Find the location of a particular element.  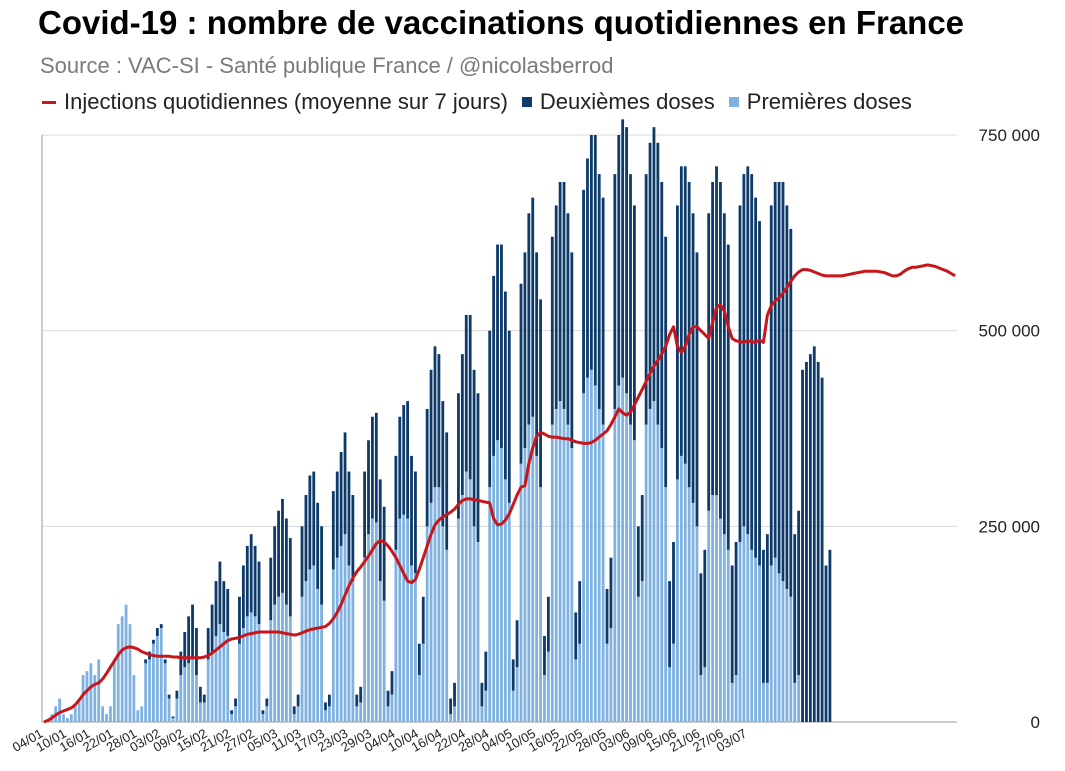

legend-item-second-doses: Deuxièmes doses is located at coordinates (618, 102).